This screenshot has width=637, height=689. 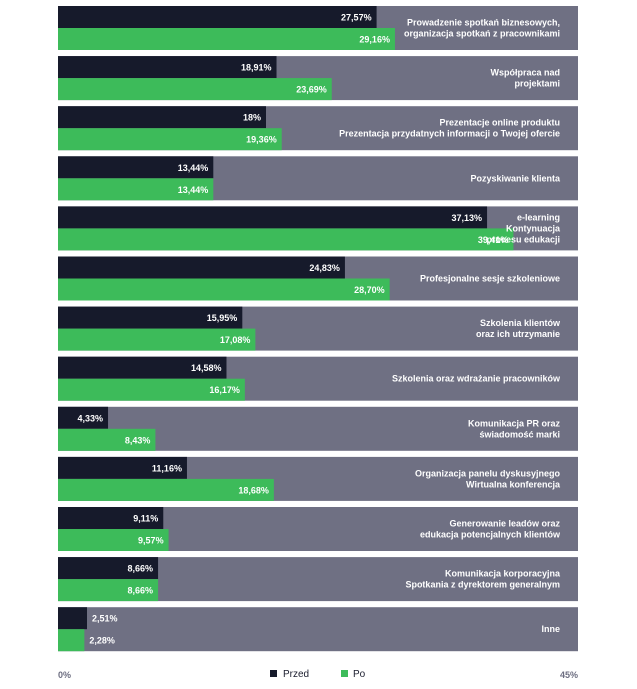 I want to click on legend-label-before: Przed, so click(x=296, y=674).